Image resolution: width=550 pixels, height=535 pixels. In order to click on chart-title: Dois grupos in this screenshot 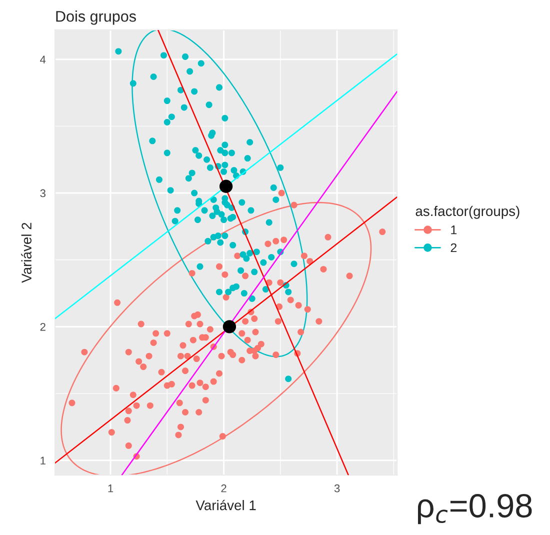, I will do `click(96, 17)`.